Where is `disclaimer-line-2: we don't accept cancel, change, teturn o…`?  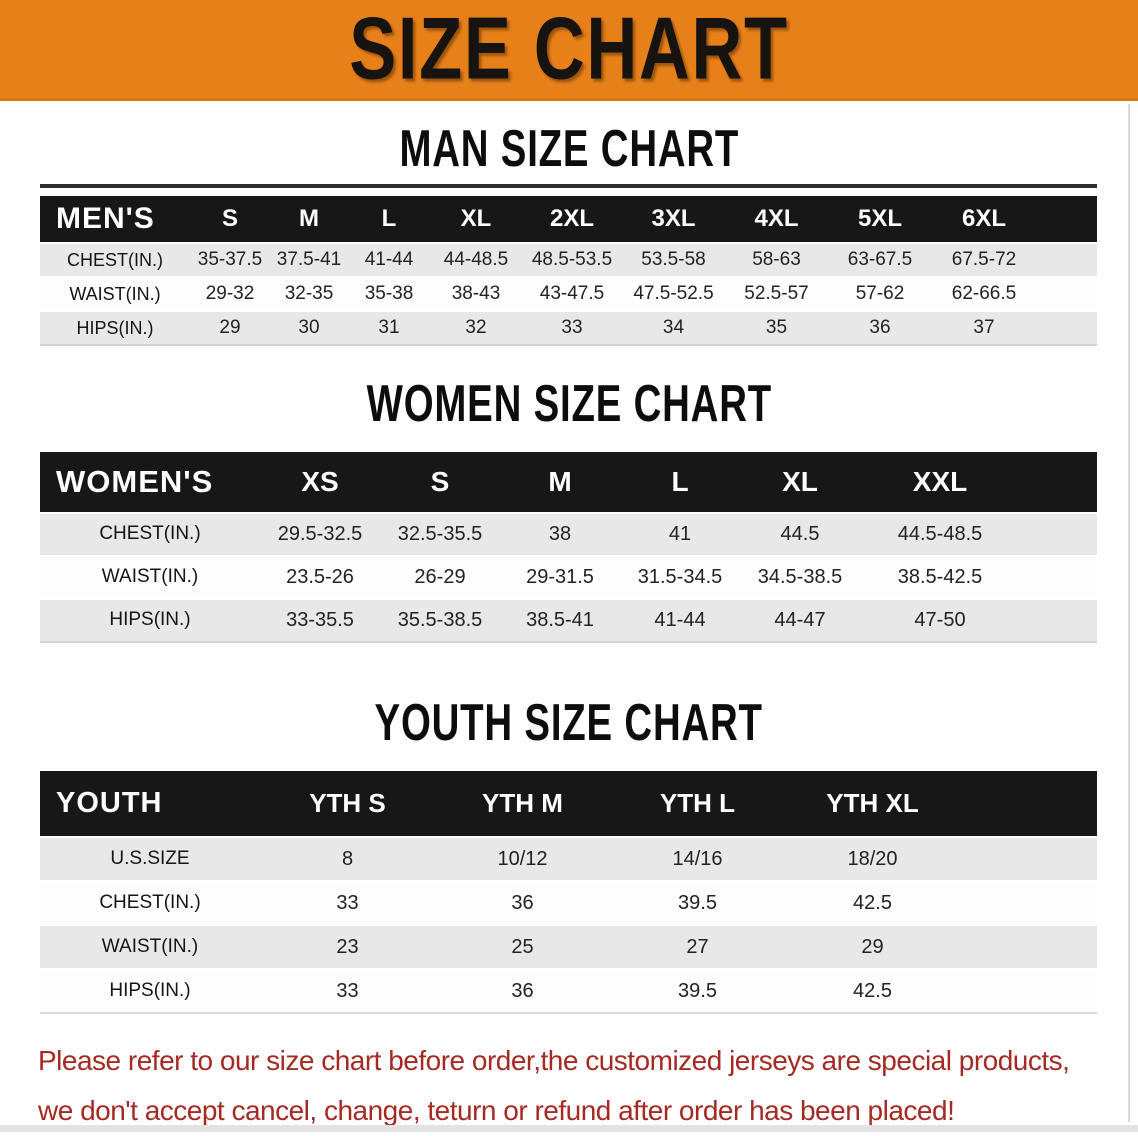
disclaimer-line-2: we don't accept cancel, change, teturn o… is located at coordinates (496, 1111).